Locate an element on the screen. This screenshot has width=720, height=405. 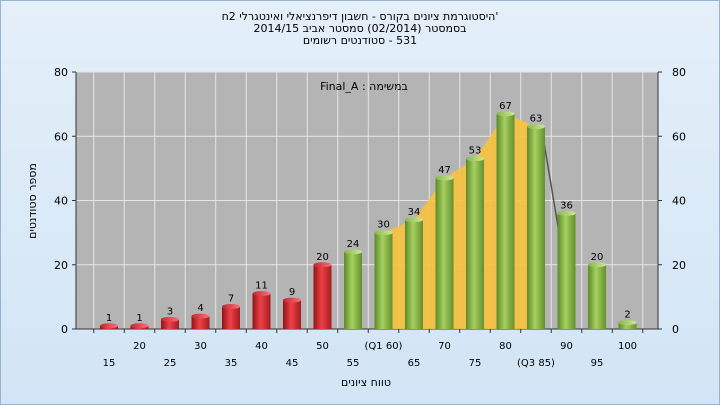
bar-value-label: 4 is located at coordinates (200, 308).